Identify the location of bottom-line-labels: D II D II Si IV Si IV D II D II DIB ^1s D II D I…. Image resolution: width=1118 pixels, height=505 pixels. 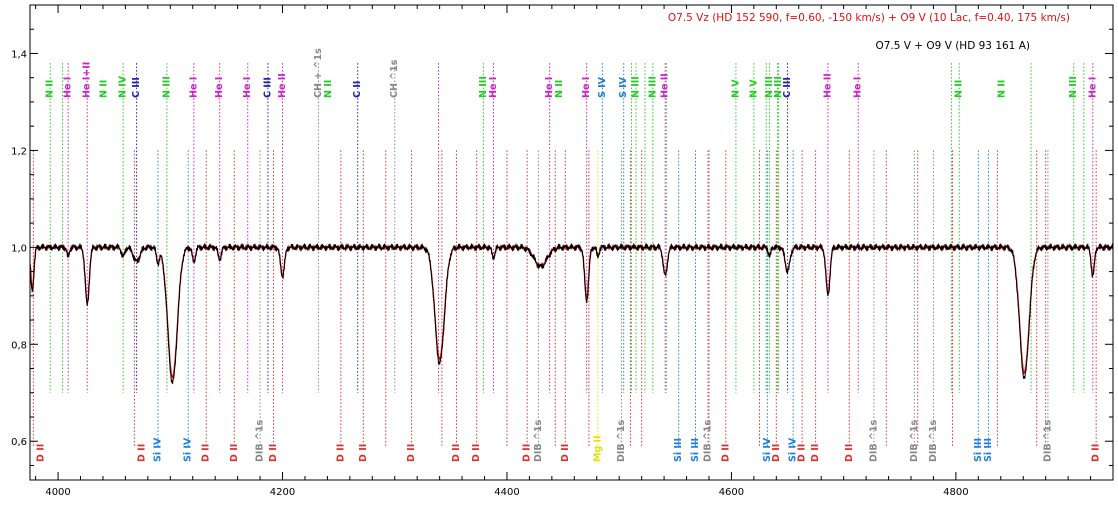
(569, 440).